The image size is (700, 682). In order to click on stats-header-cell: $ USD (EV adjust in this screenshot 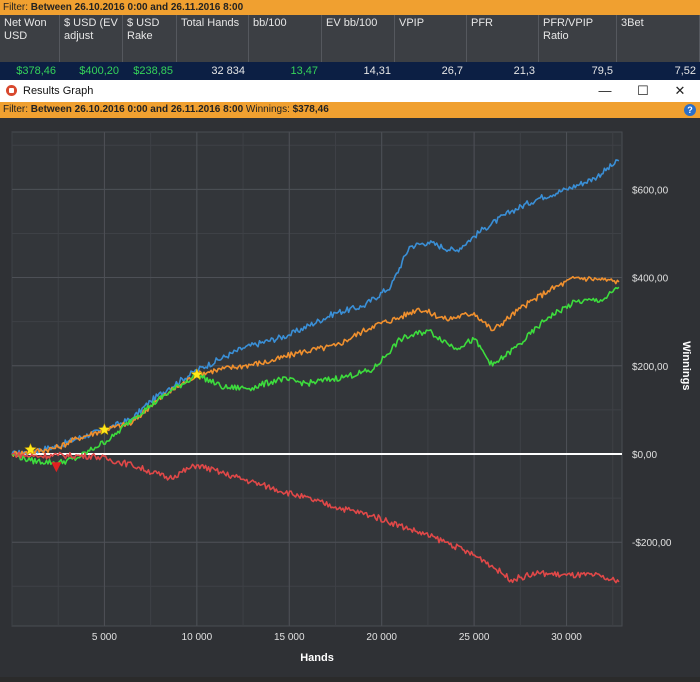, I will do `click(91, 38)`.